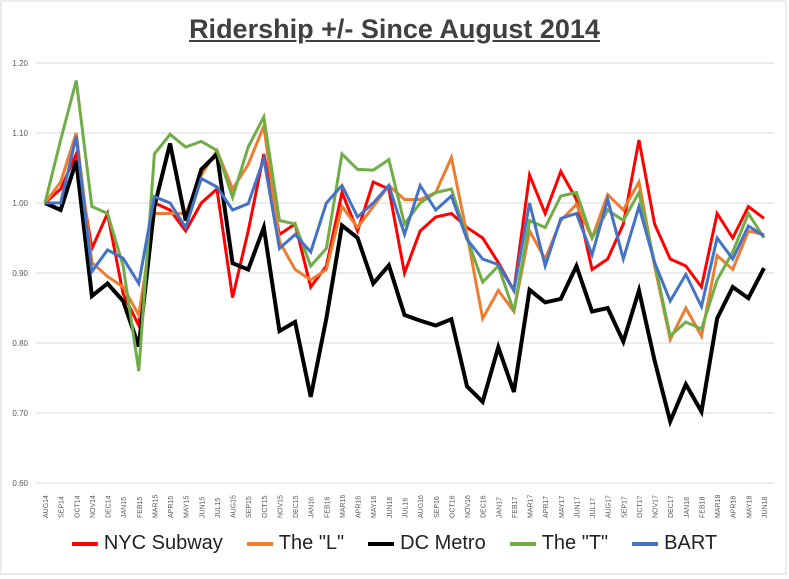 The width and height of the screenshot is (789, 579). Describe the element at coordinates (46, 506) in the screenshot. I see `x-tick-label: AUG14` at that location.